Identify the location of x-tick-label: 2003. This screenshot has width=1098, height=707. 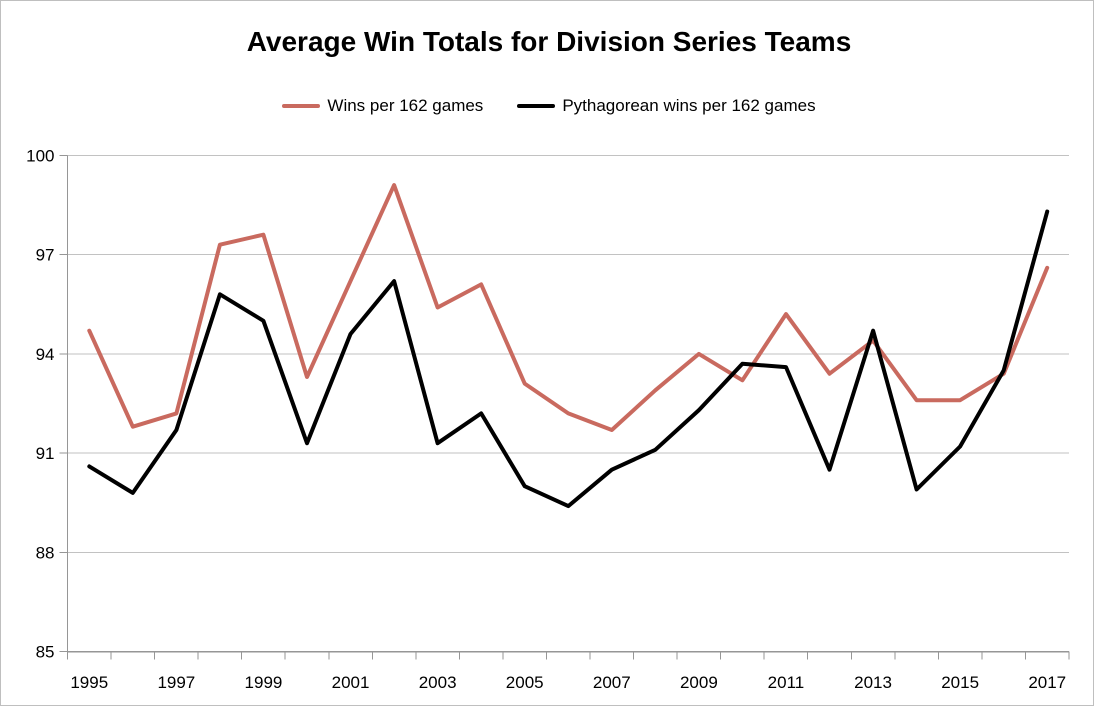
(438, 682).